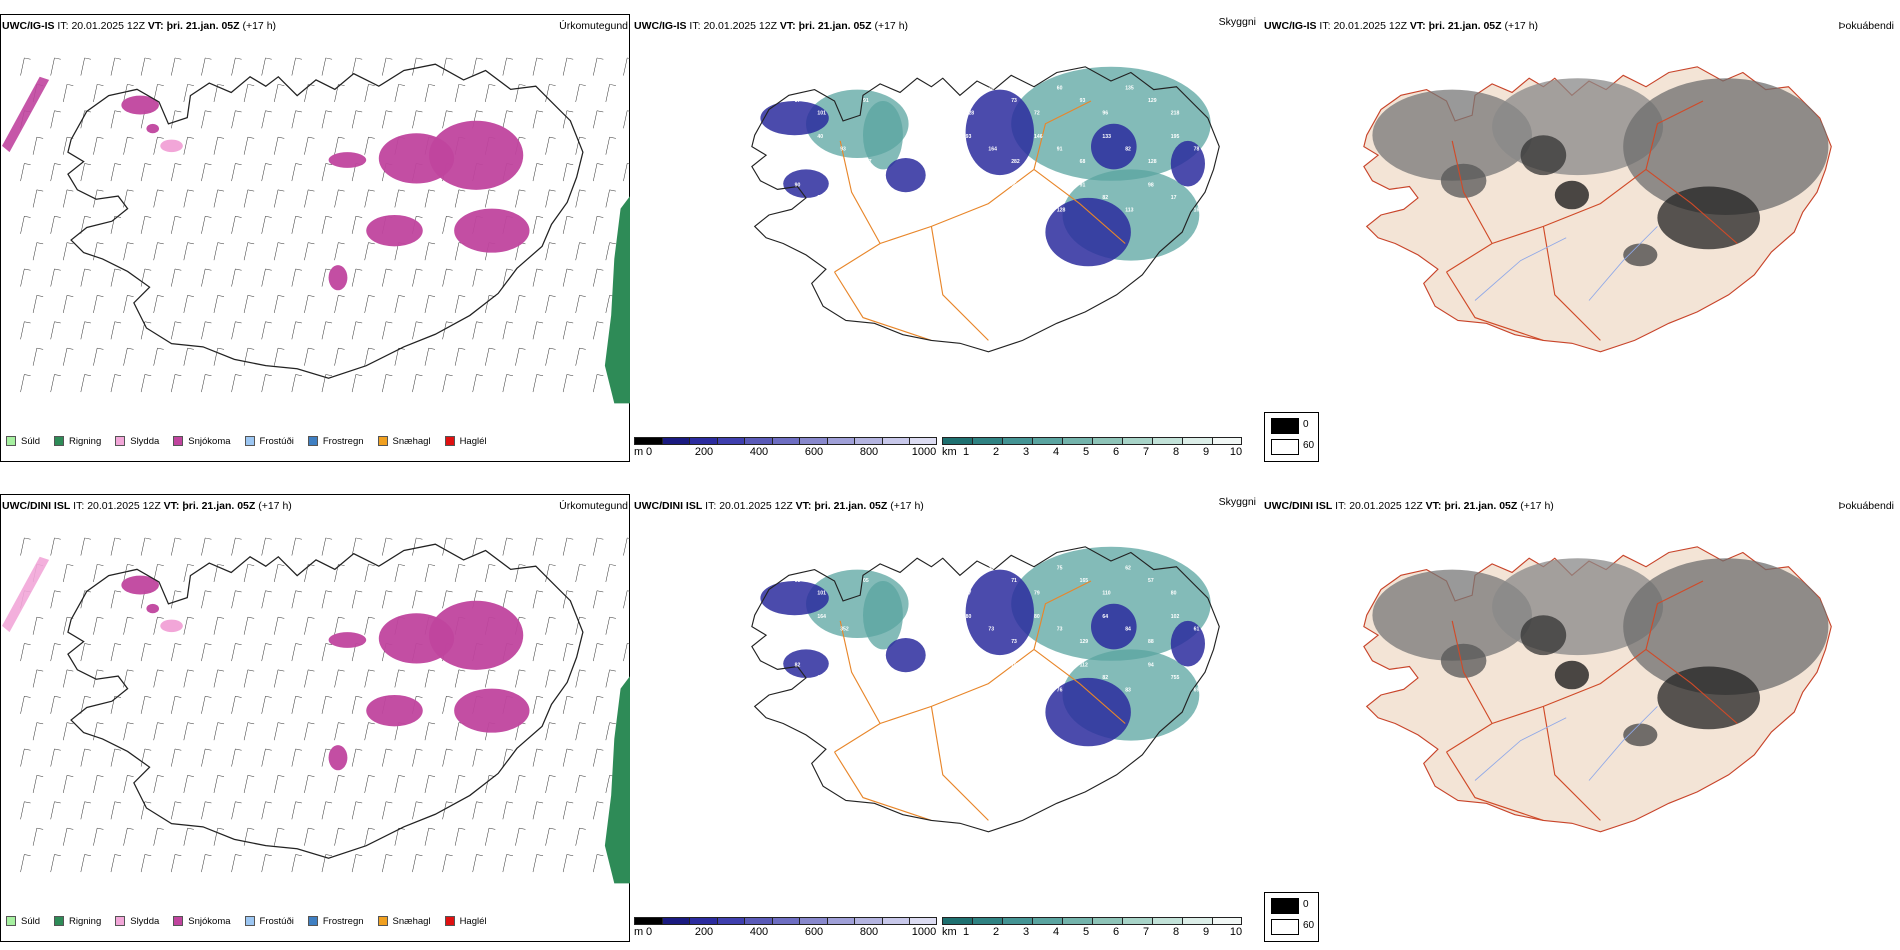 The width and height of the screenshot is (1900, 950). What do you see at coordinates (1571, 675) in the screenshot?
I see `fog-area` at bounding box center [1571, 675].